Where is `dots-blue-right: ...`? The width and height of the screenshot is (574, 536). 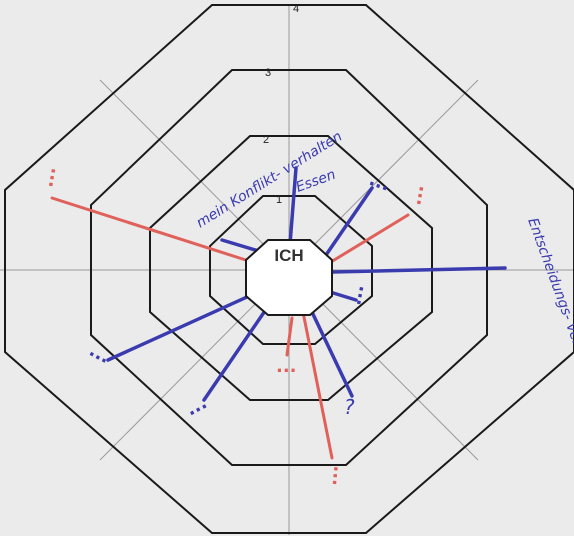 dots-blue-right: ... is located at coordinates (356, 295).